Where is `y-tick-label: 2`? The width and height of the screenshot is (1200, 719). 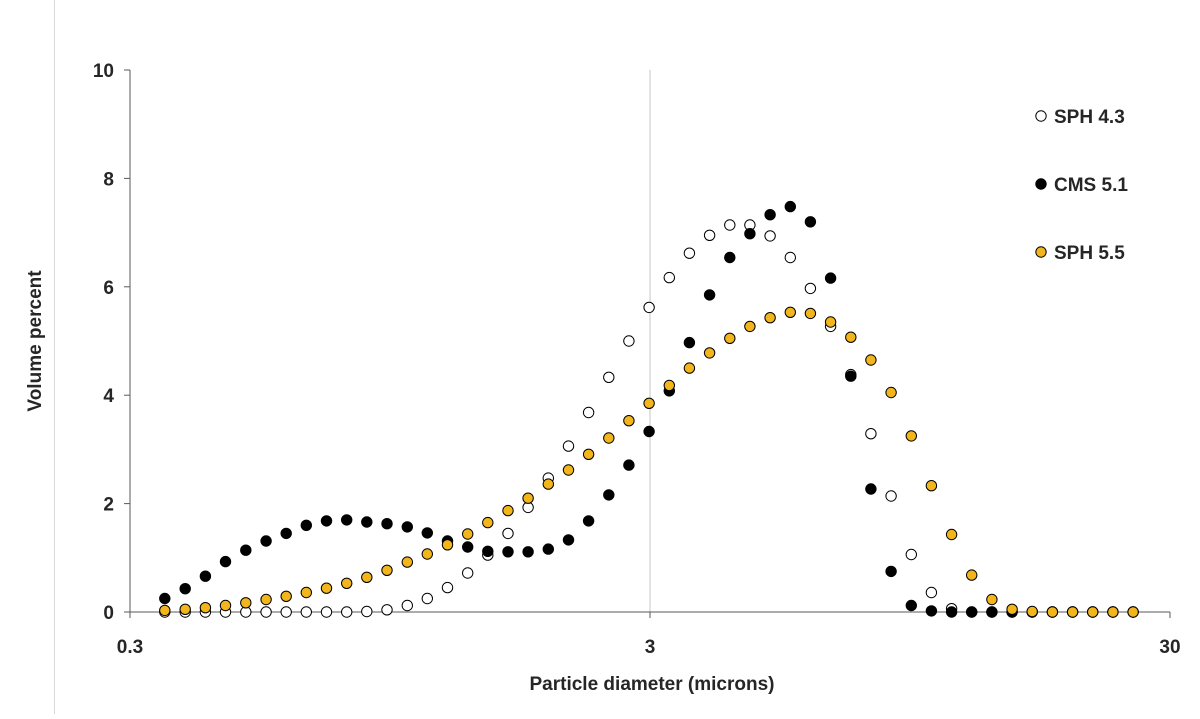 y-tick-label: 2 is located at coordinates (108, 505).